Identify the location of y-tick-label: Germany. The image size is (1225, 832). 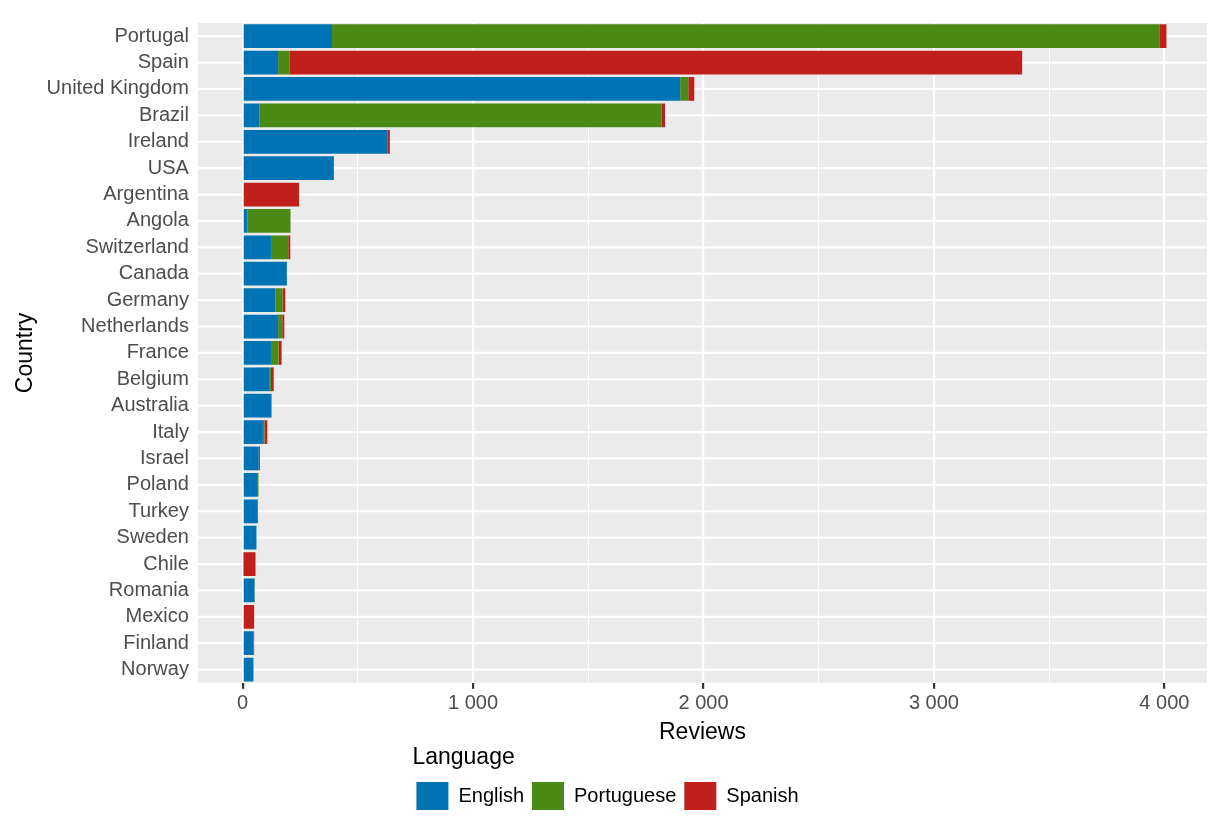
(147, 298).